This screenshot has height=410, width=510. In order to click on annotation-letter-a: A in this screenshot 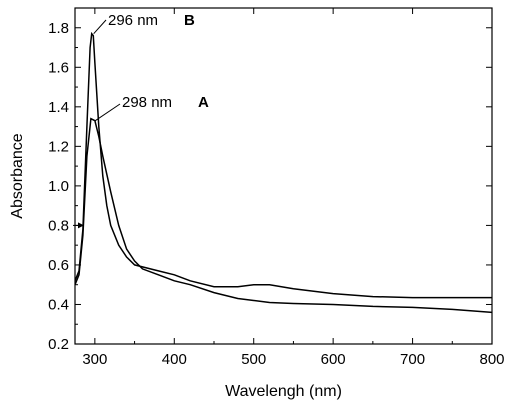, I will do `click(203, 102)`.